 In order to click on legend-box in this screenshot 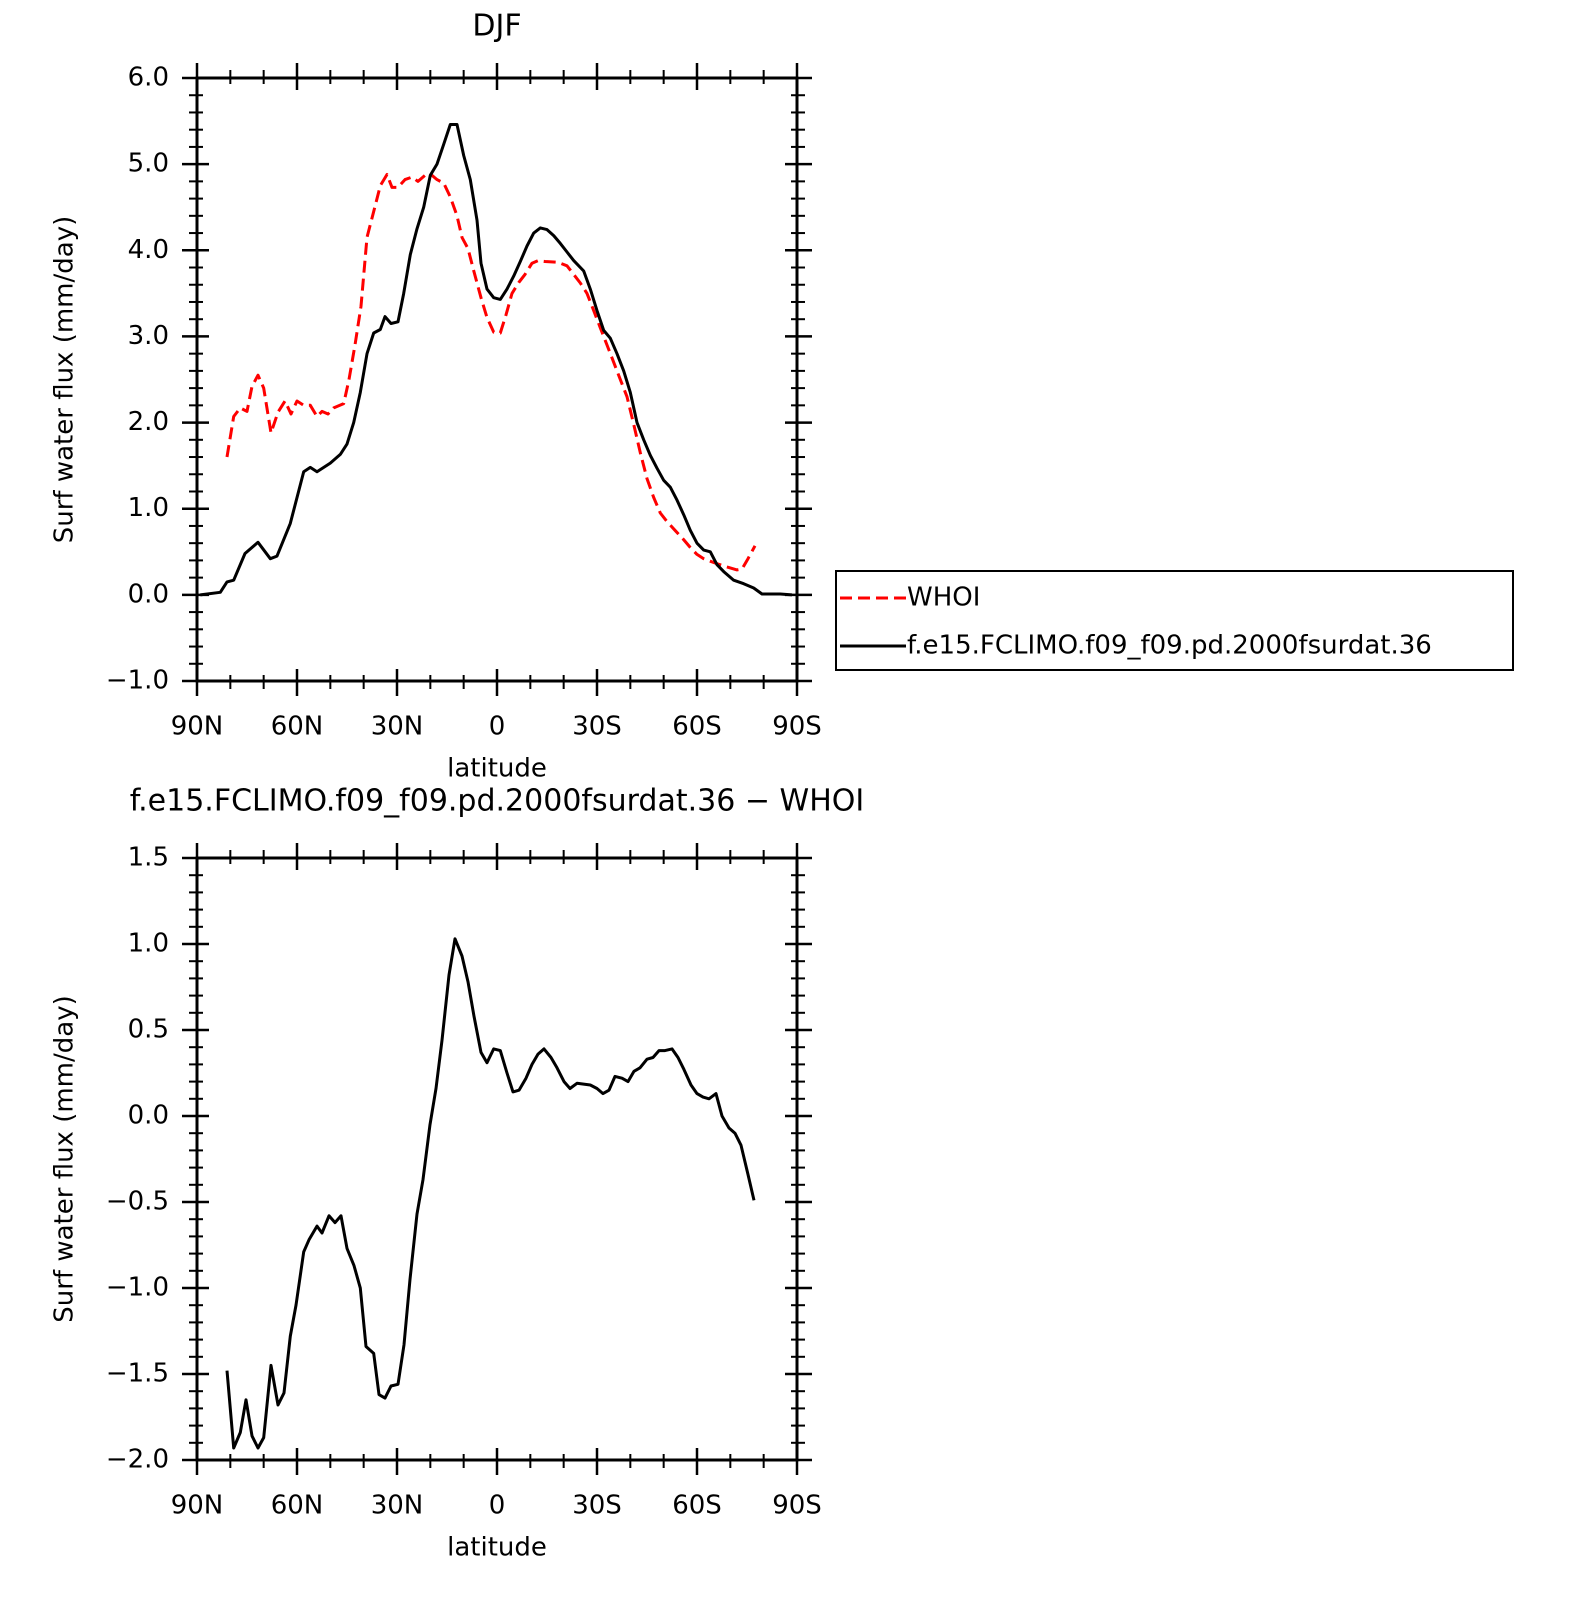, I will do `click(1174, 620)`.